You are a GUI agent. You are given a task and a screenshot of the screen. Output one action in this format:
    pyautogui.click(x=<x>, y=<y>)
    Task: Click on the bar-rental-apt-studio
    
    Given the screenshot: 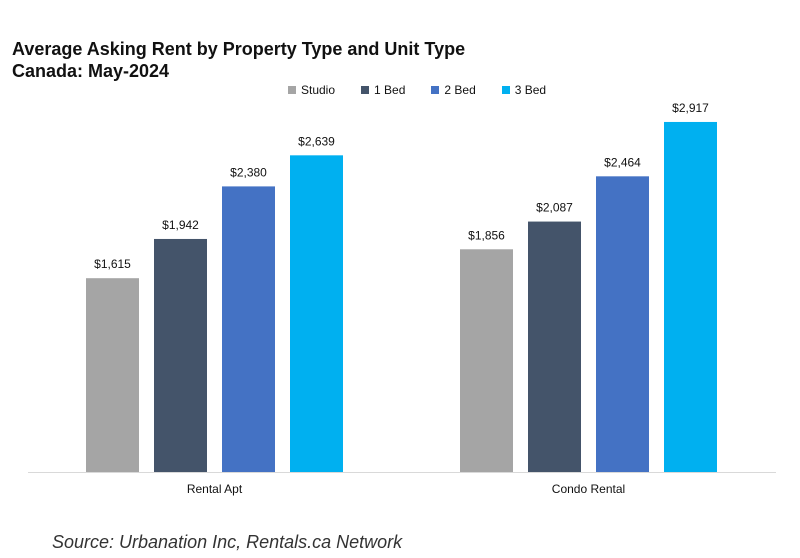 What is the action you would take?
    pyautogui.click(x=112, y=375)
    